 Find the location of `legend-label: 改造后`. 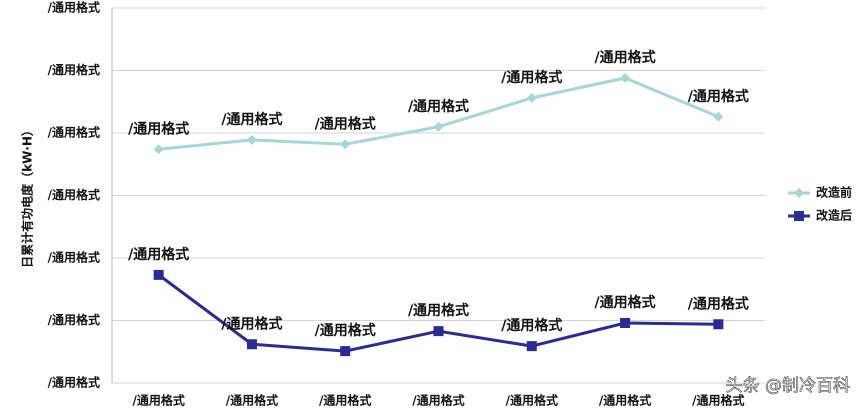

legend-label: 改造后 is located at coordinates (834, 215).